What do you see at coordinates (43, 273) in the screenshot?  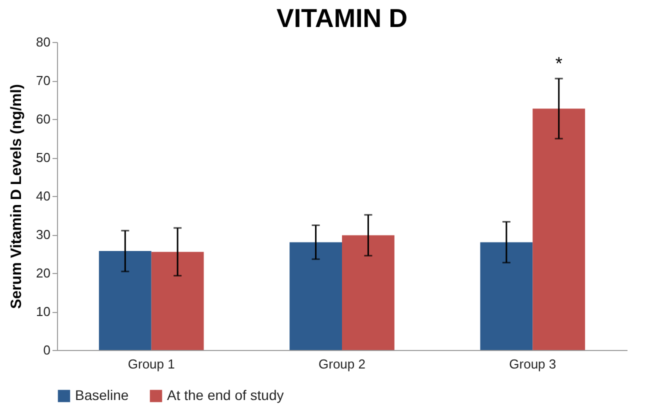 I see `y-tick-label: 20` at bounding box center [43, 273].